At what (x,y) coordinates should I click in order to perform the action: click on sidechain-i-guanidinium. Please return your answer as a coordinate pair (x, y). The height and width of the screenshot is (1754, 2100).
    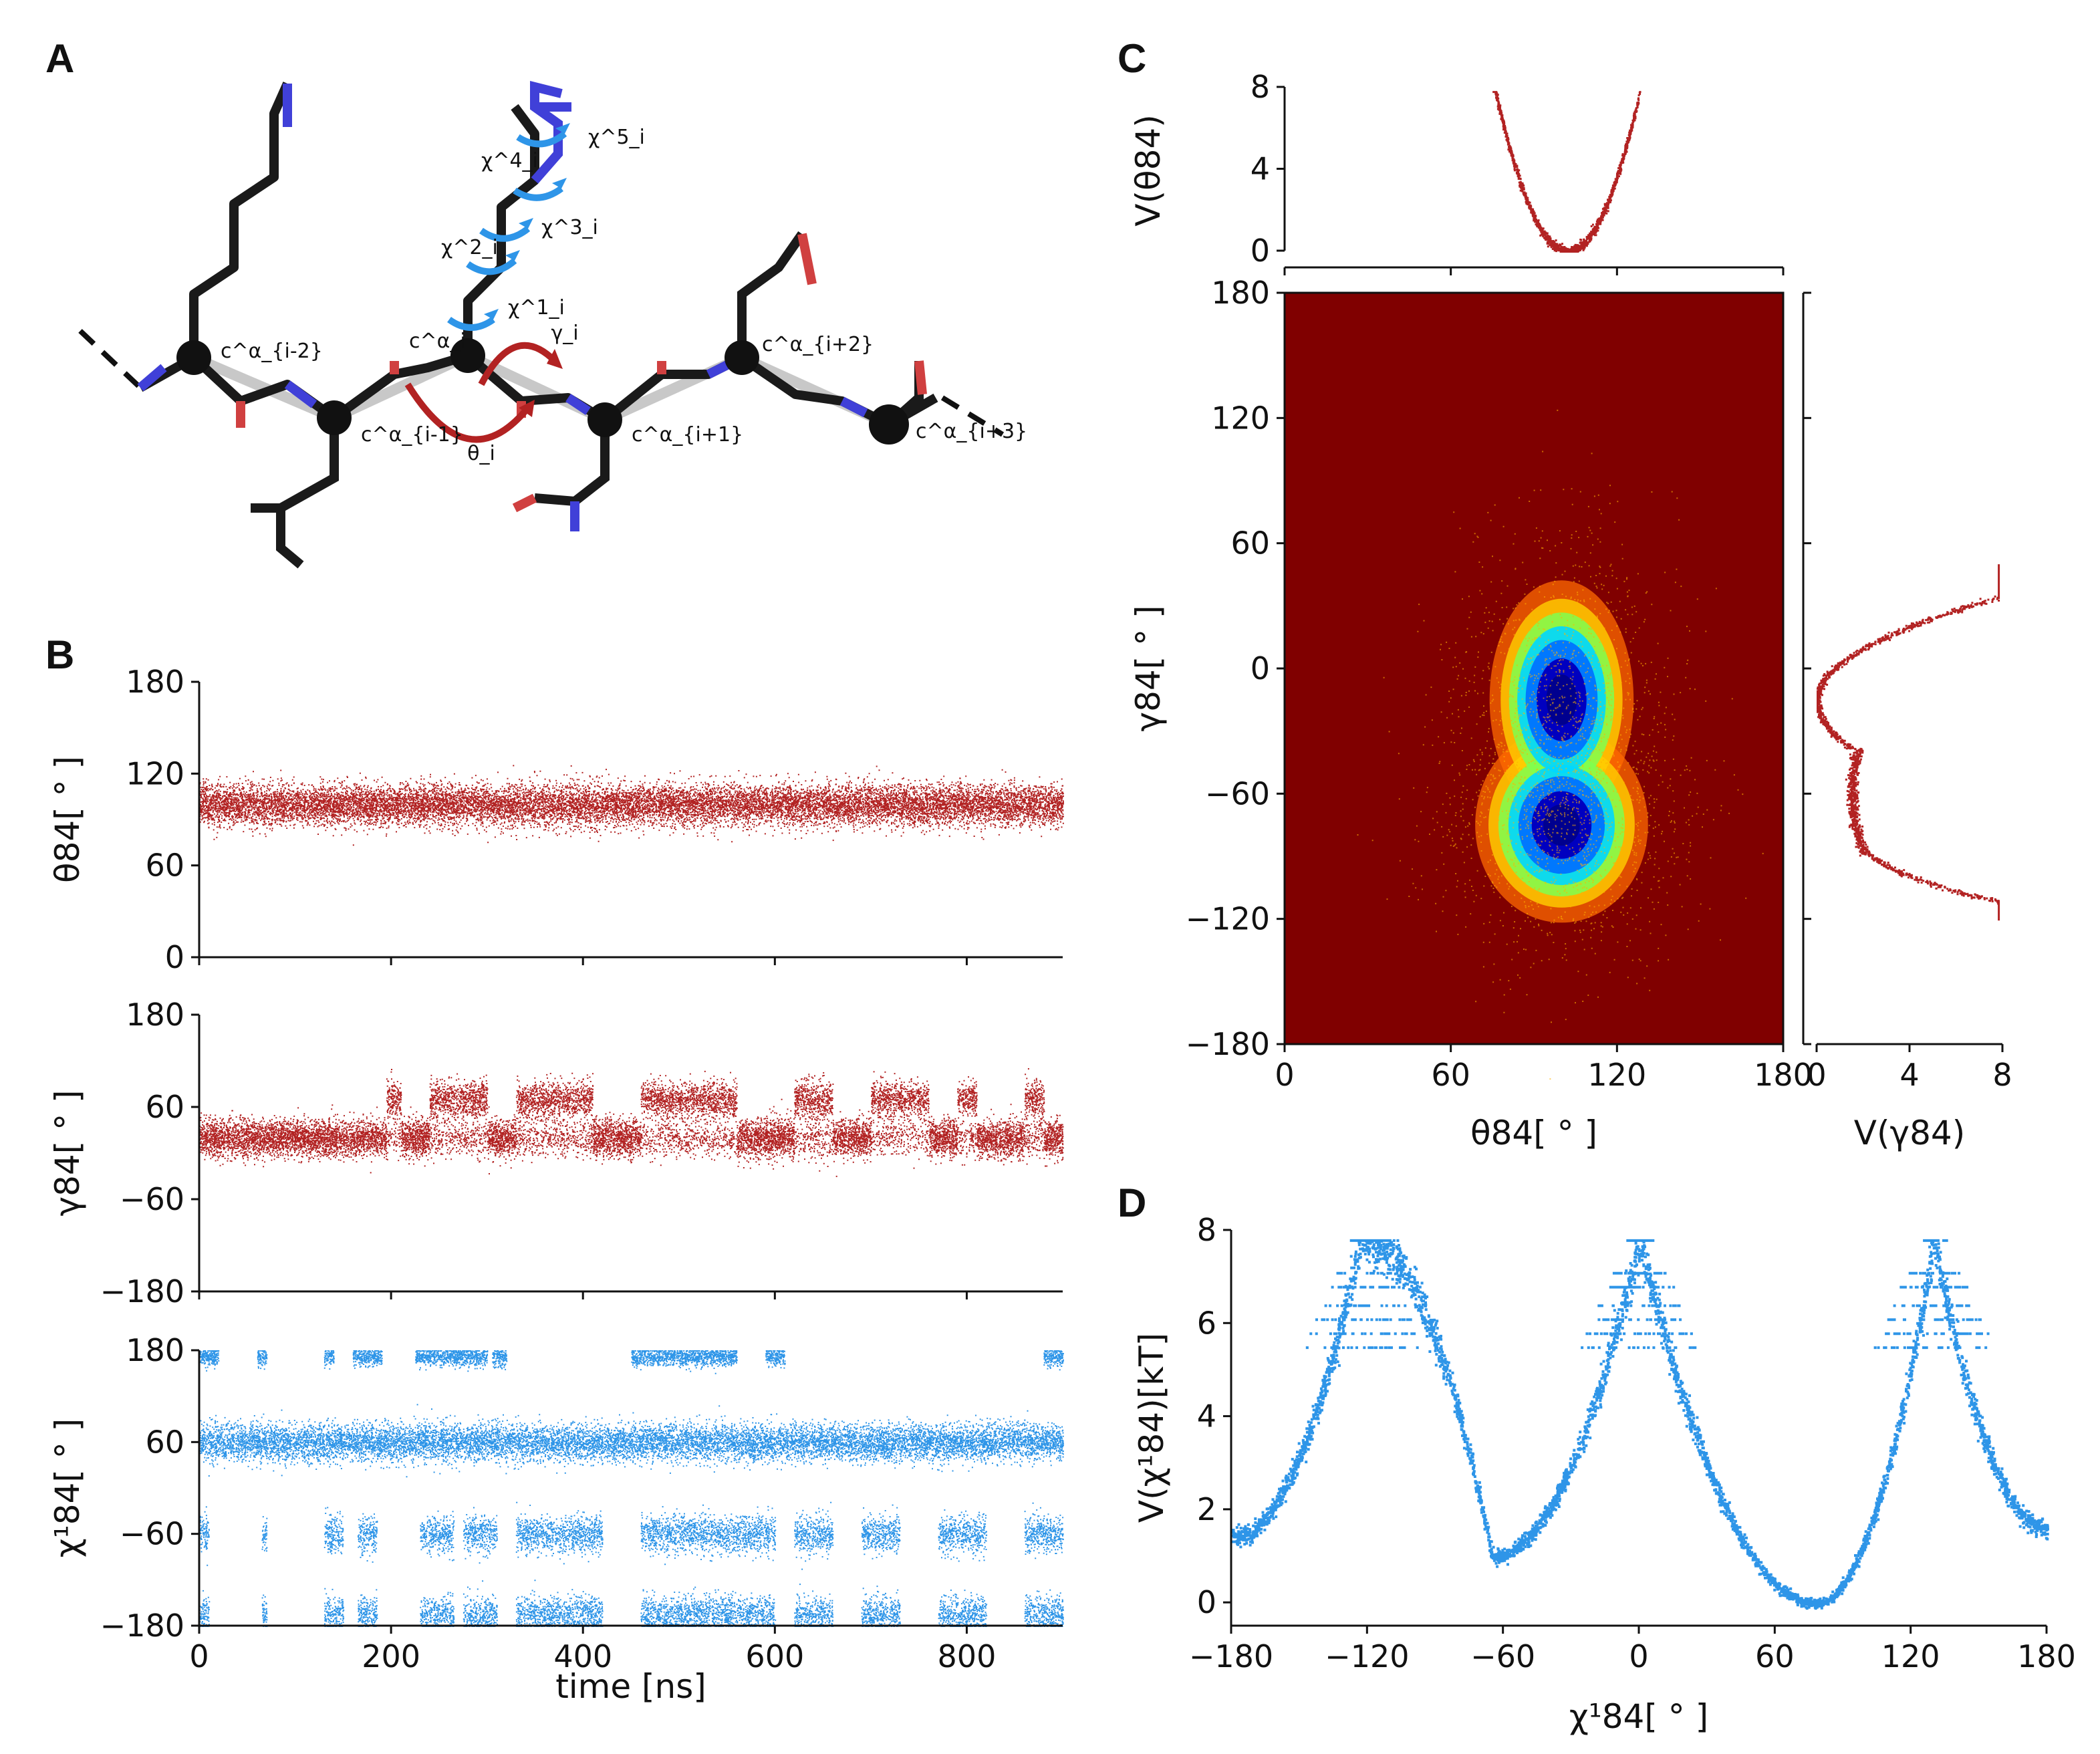
    Looking at the image, I should click on (546, 132).